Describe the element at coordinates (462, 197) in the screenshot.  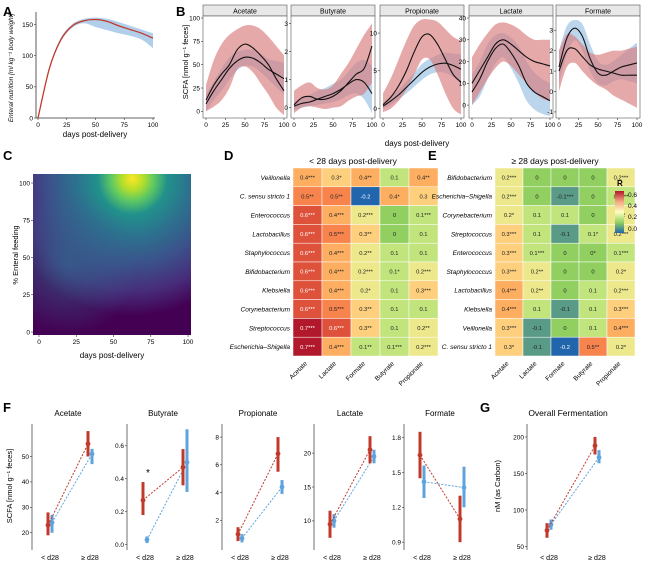
I see `panel-e-row-label: Escherichia–Shigella` at that location.